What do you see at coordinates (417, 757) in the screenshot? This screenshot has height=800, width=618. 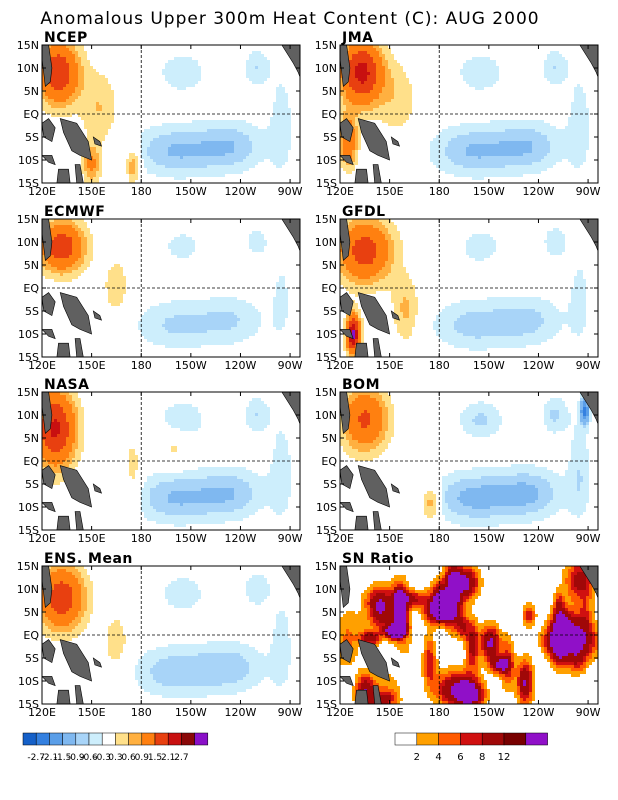 I see `colorbar-label: 2` at bounding box center [417, 757].